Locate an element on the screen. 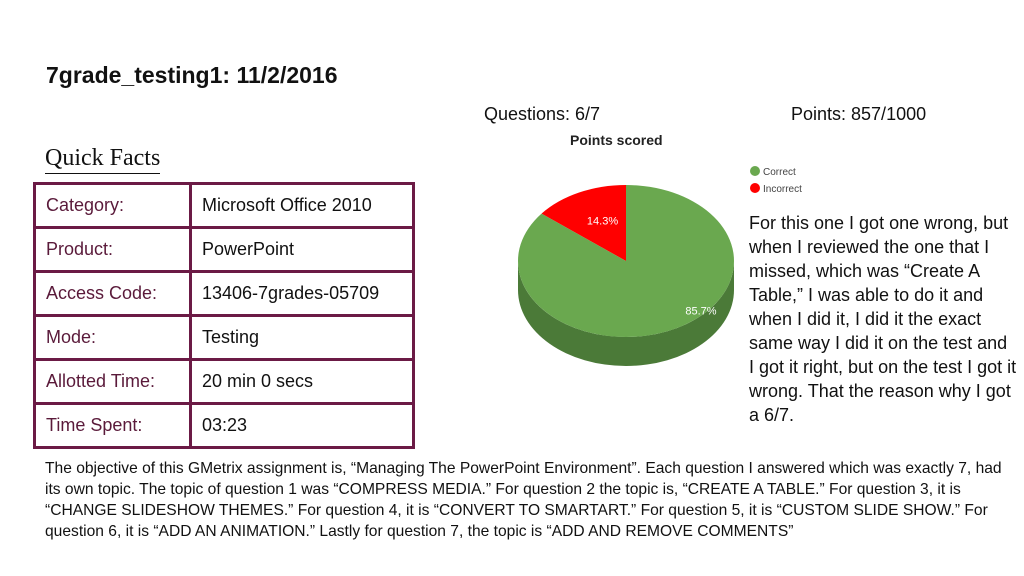 Image resolution: width=1024 pixels, height=576 pixels. fact-label: Allotted Time: is located at coordinates (112, 381).